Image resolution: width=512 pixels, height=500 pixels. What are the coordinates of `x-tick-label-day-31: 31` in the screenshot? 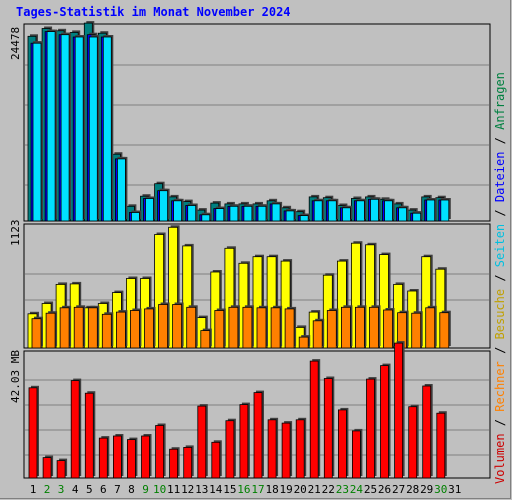 It's located at (454, 489).